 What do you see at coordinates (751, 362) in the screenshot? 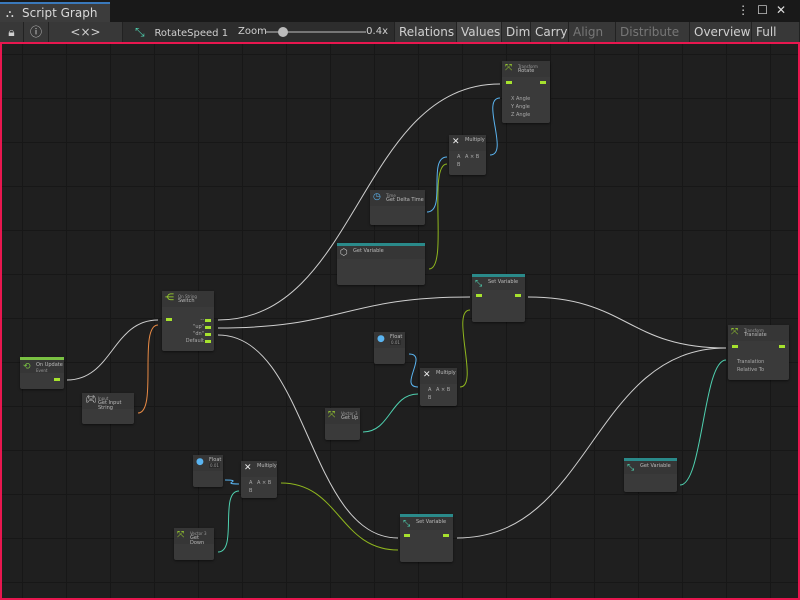
I see `port-label: Translation` at bounding box center [751, 362].